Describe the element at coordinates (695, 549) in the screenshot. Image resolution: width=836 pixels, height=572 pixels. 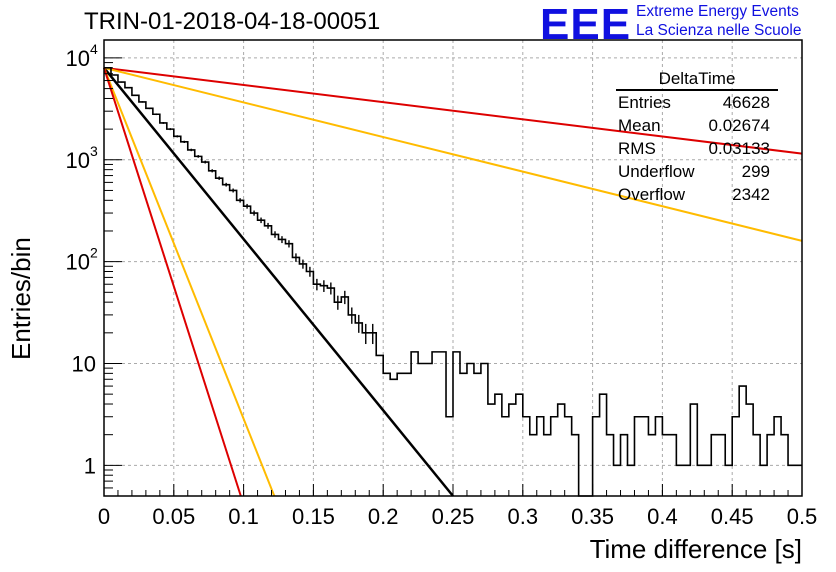
I see `x-axis-label: Time difference [s]` at that location.